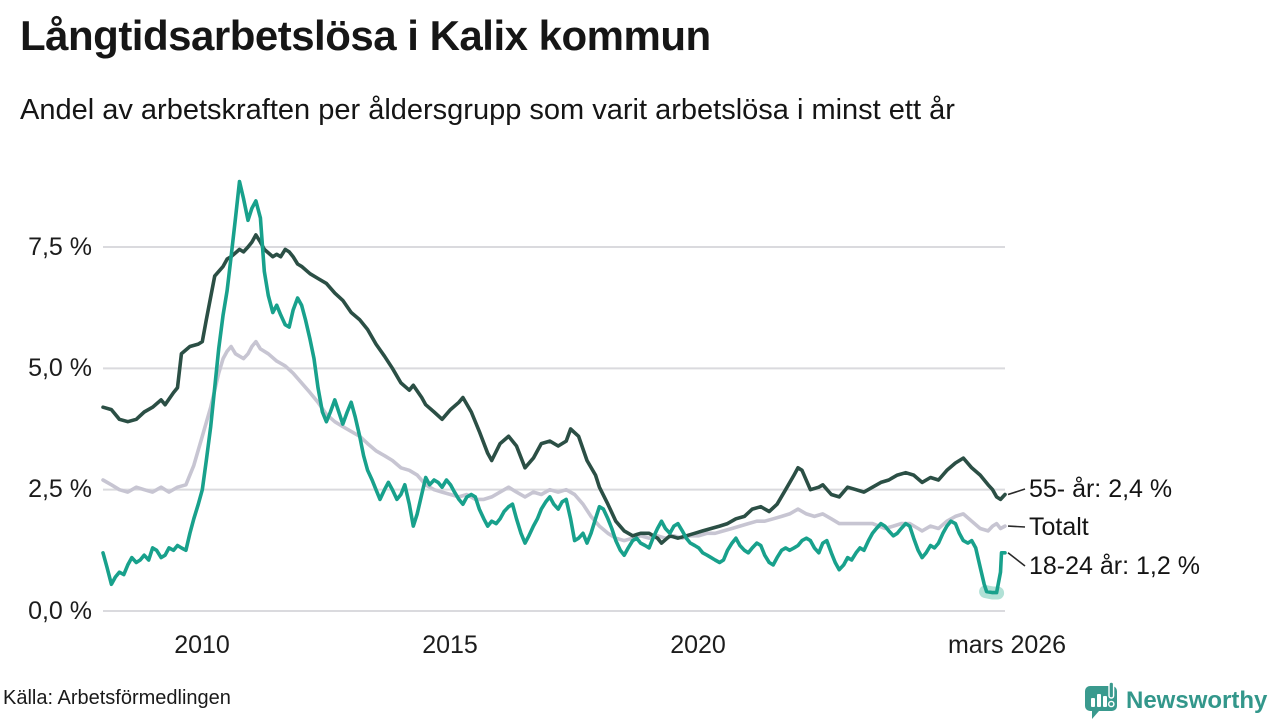  What do you see at coordinates (60, 368) in the screenshot?
I see `y-tick-5-0: 5,0 %` at bounding box center [60, 368].